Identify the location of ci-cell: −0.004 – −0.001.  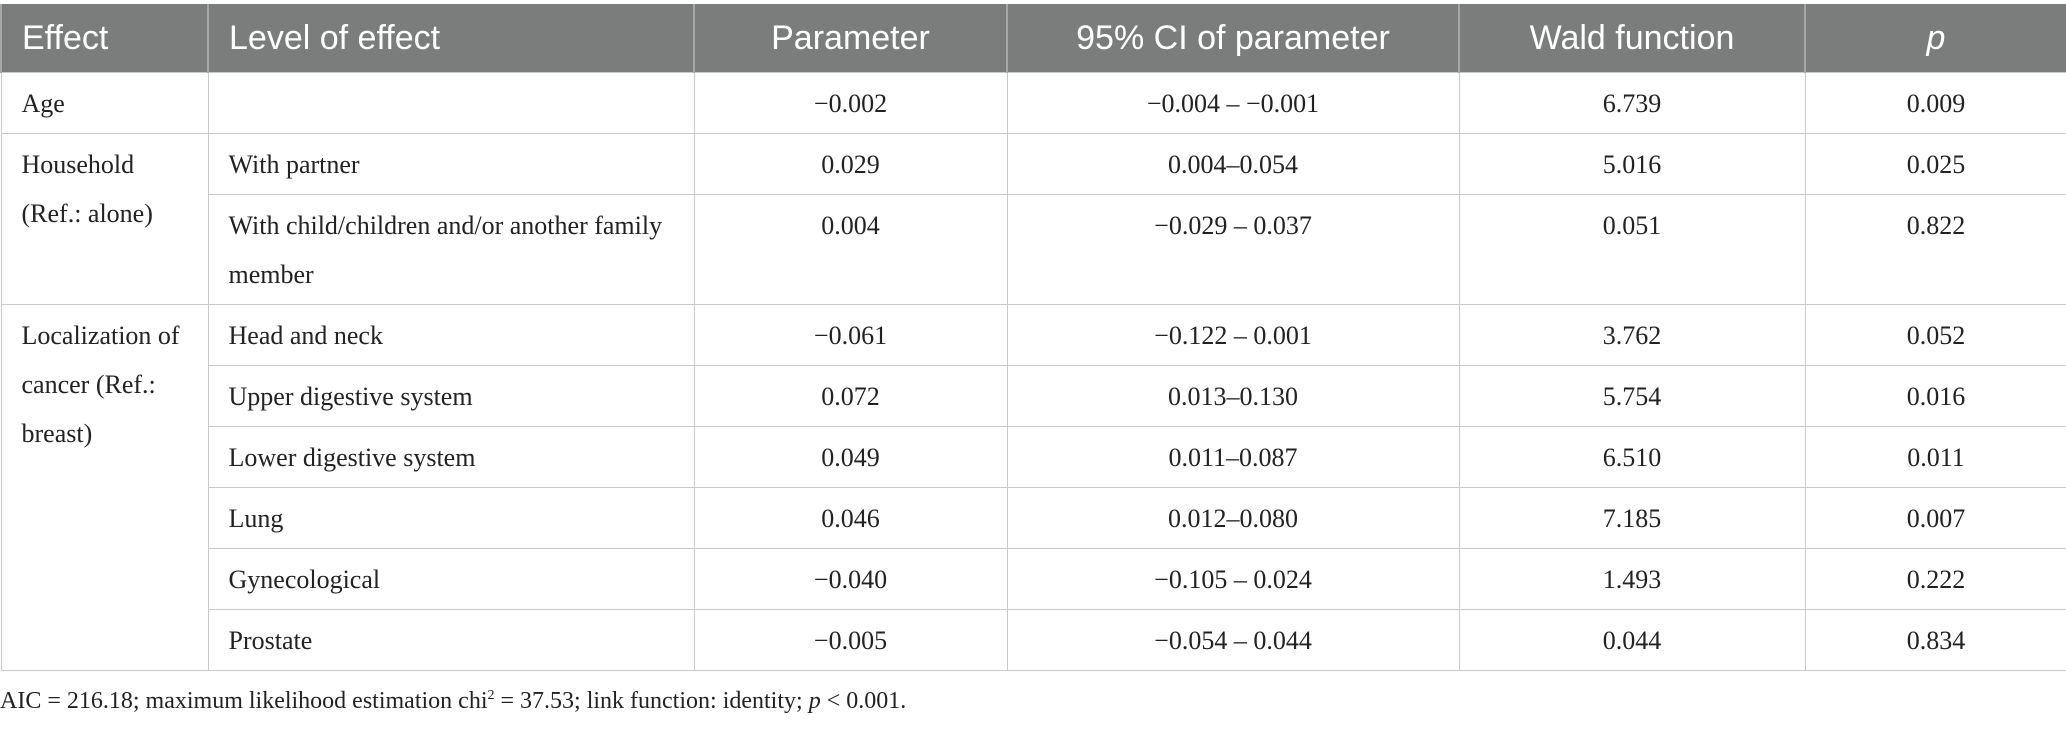
(1233, 103).